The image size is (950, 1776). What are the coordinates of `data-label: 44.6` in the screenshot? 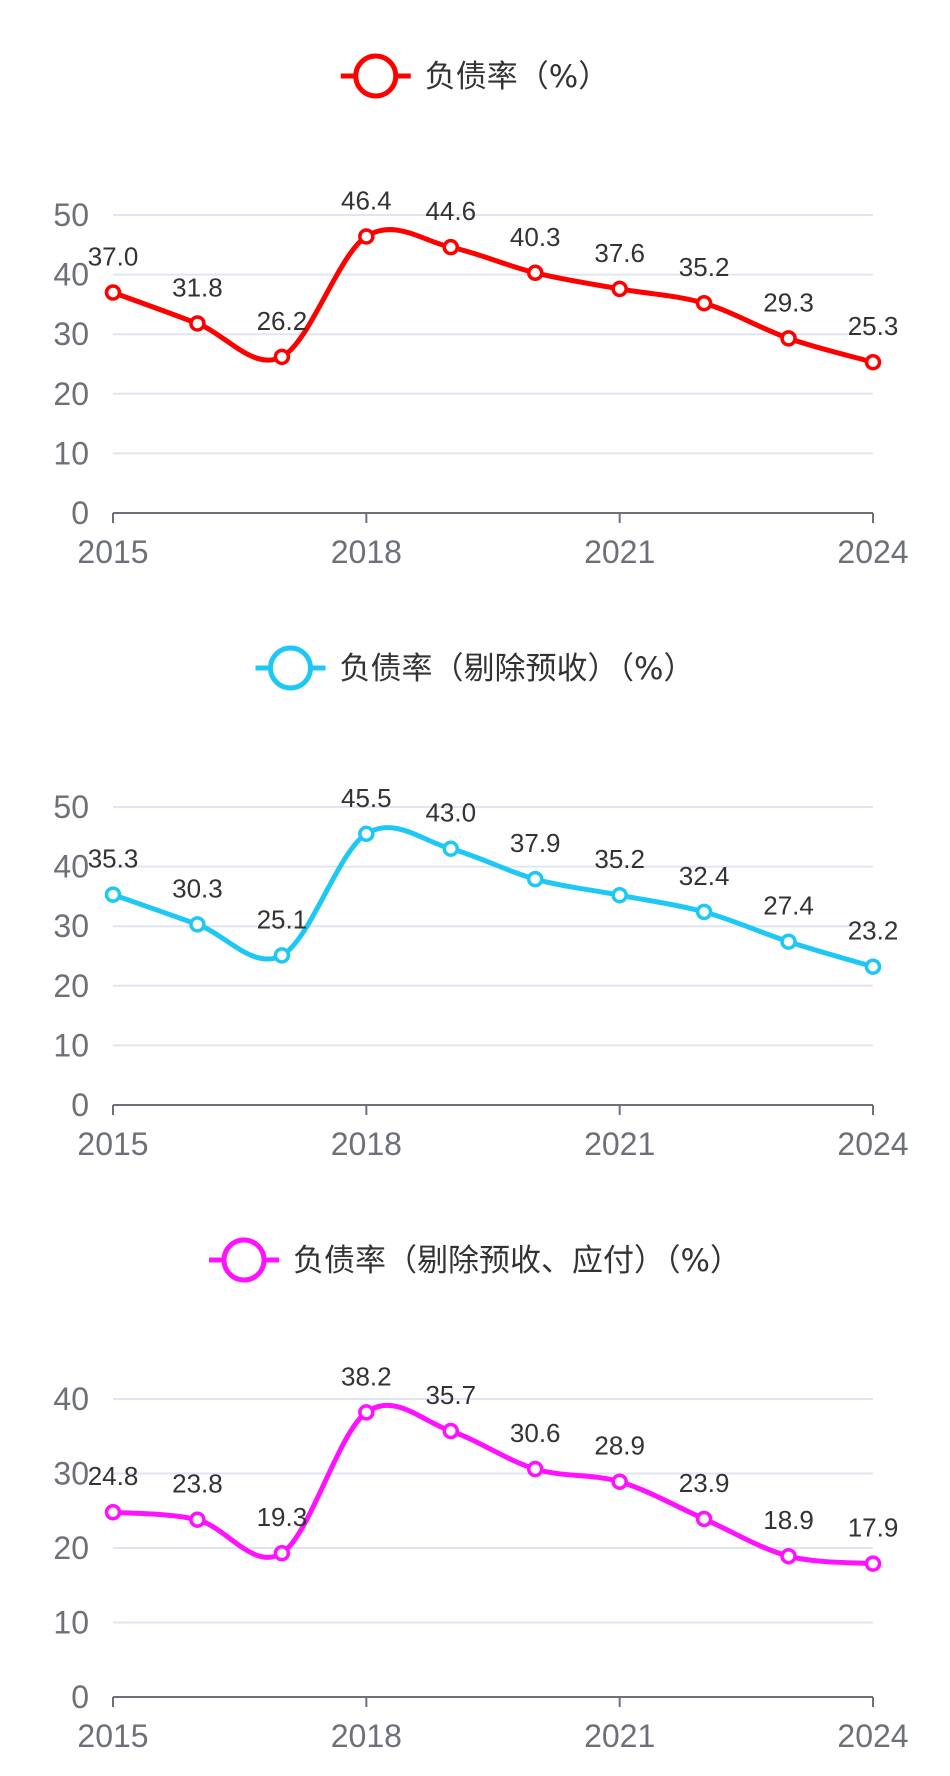 It's located at (450, 211).